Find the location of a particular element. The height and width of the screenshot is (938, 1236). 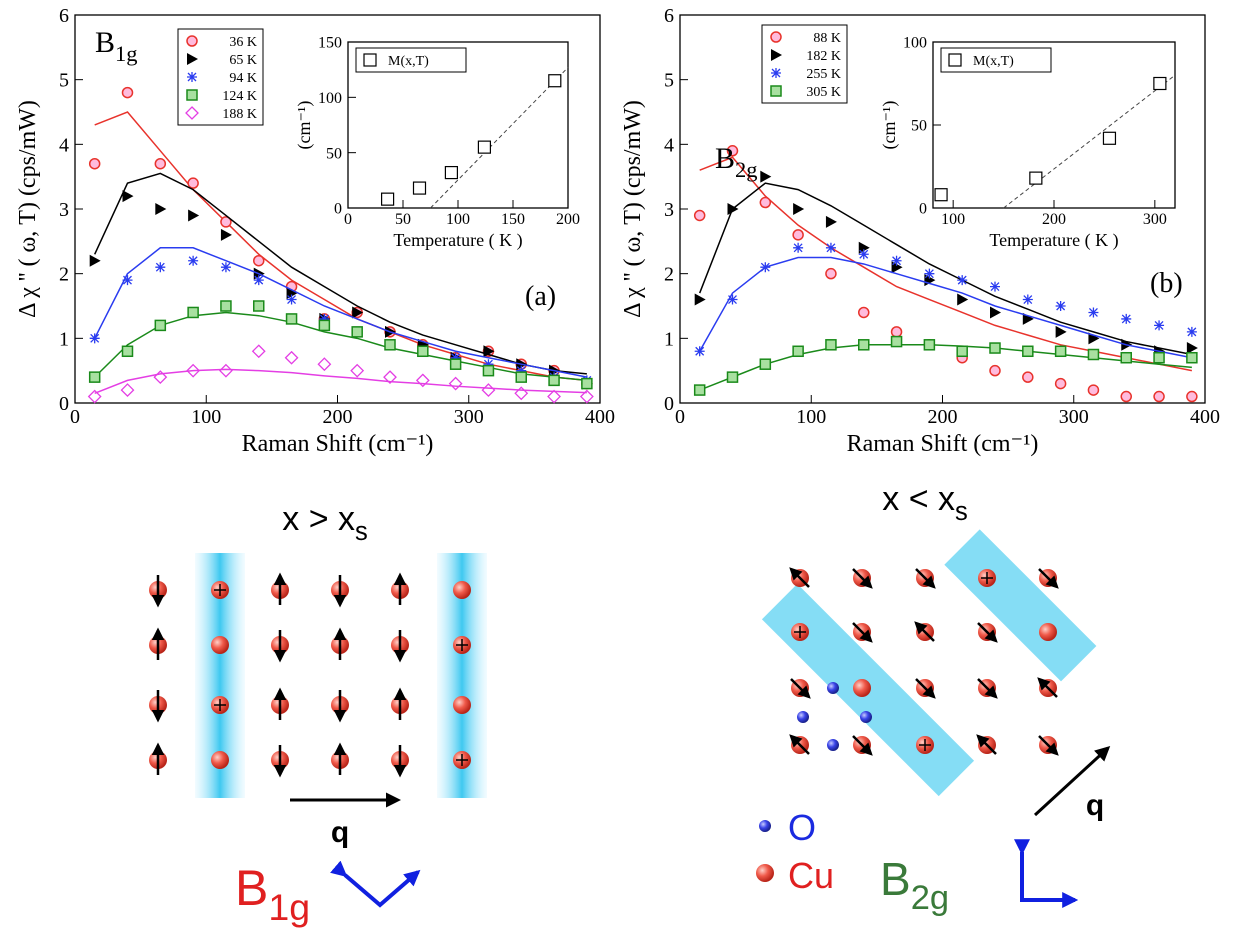

y-tick-label: 4 is located at coordinates (64, 145).